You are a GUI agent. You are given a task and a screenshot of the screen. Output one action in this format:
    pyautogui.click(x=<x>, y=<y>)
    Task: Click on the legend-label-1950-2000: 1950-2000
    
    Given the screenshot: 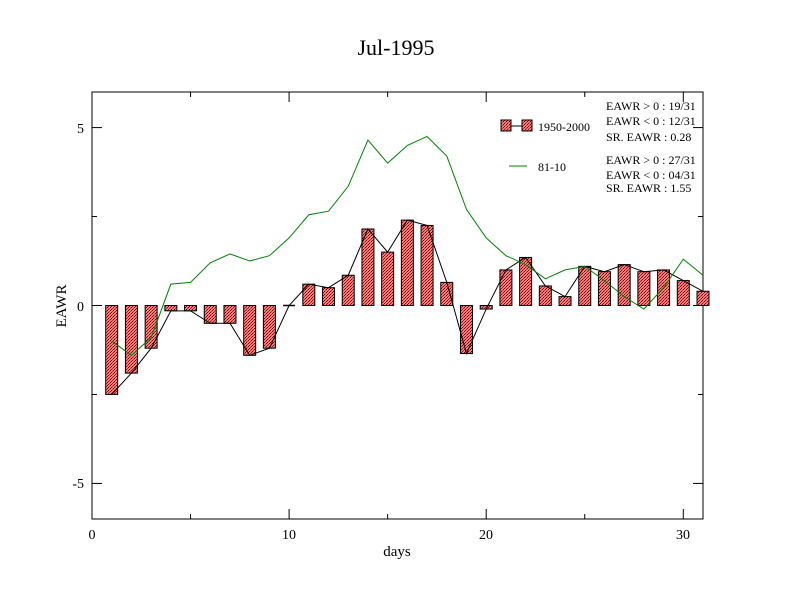 What is the action you would take?
    pyautogui.click(x=564, y=127)
    